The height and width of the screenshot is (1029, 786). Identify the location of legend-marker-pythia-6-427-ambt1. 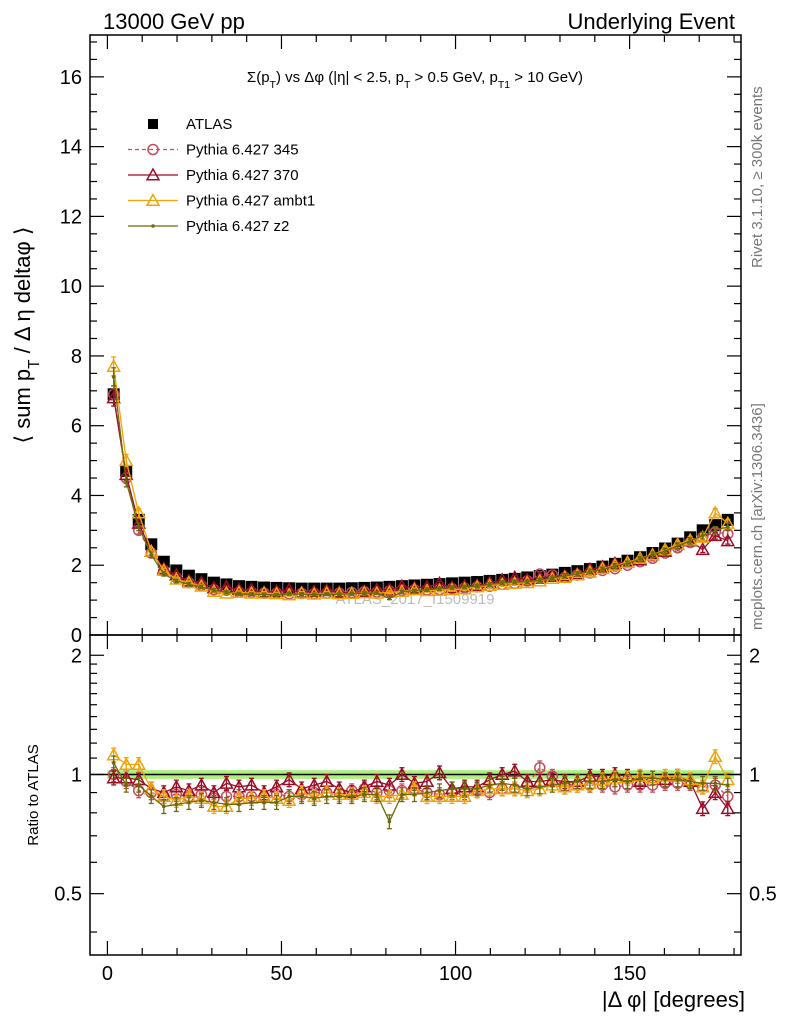
(153, 199).